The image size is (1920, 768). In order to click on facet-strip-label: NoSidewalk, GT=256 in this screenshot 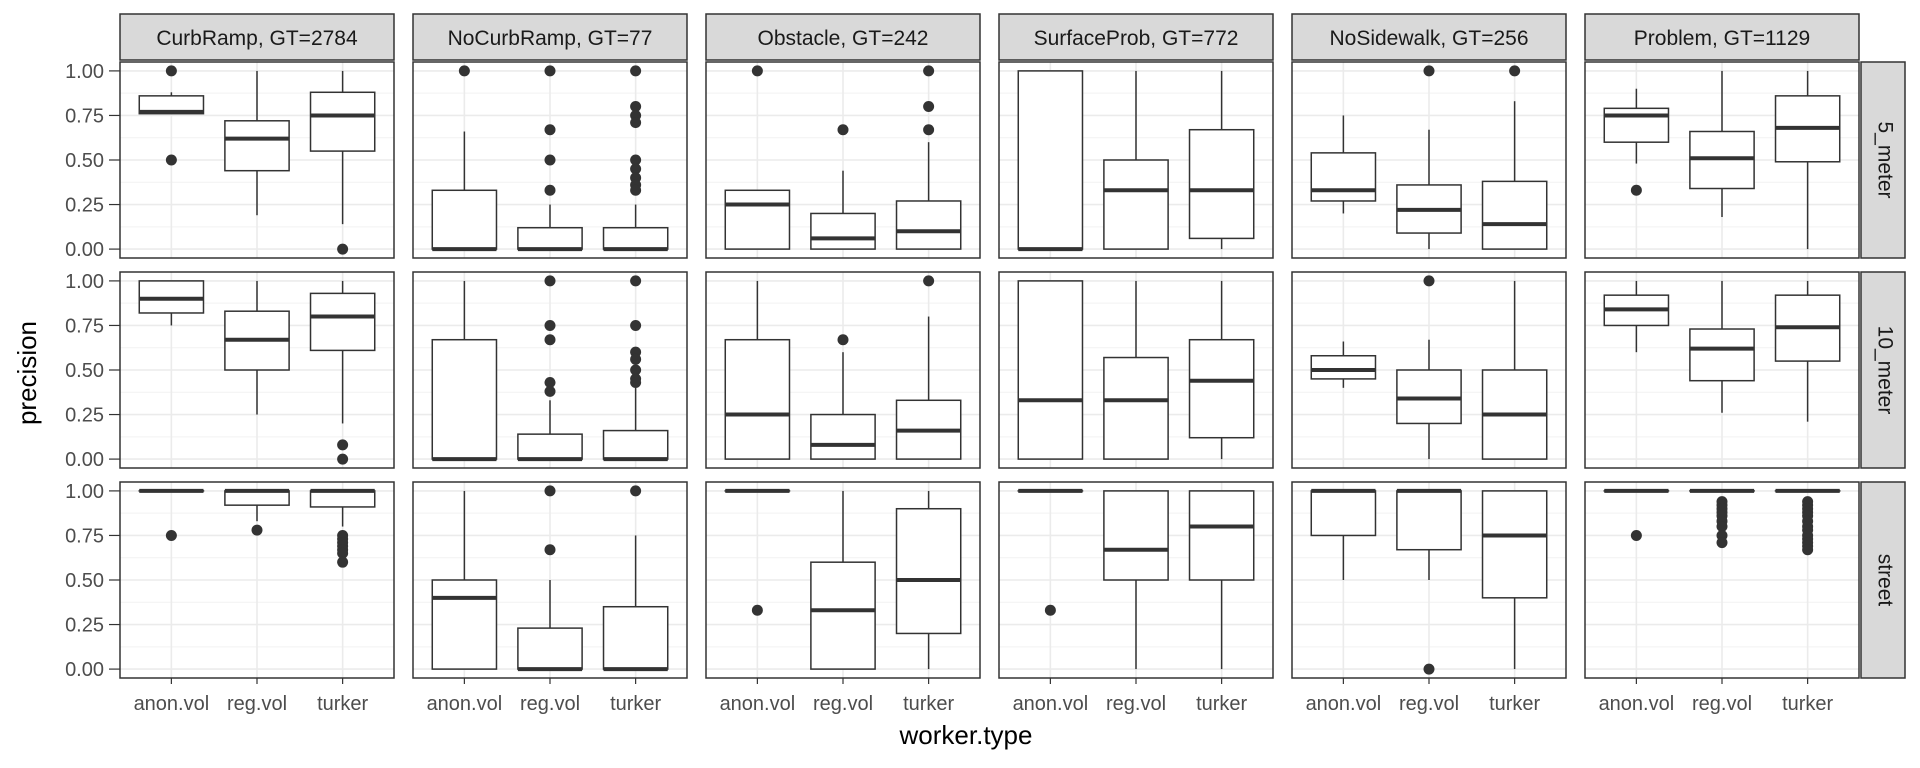, I will do `click(1428, 38)`.